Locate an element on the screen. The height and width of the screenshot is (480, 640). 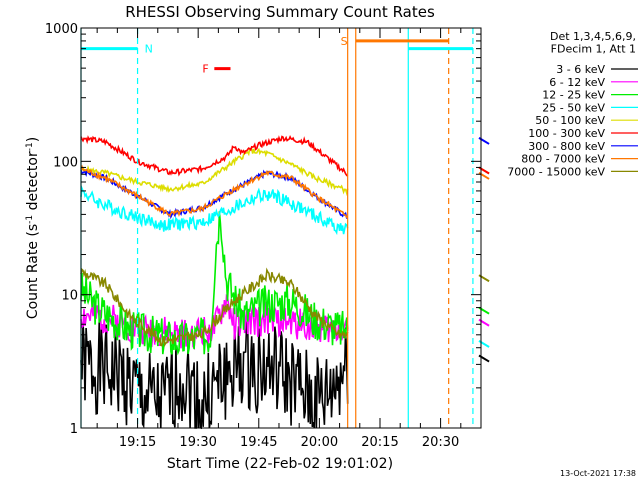
x-axis-label: Start Time (22-Feb-02 19:01:02) is located at coordinates (280, 464).